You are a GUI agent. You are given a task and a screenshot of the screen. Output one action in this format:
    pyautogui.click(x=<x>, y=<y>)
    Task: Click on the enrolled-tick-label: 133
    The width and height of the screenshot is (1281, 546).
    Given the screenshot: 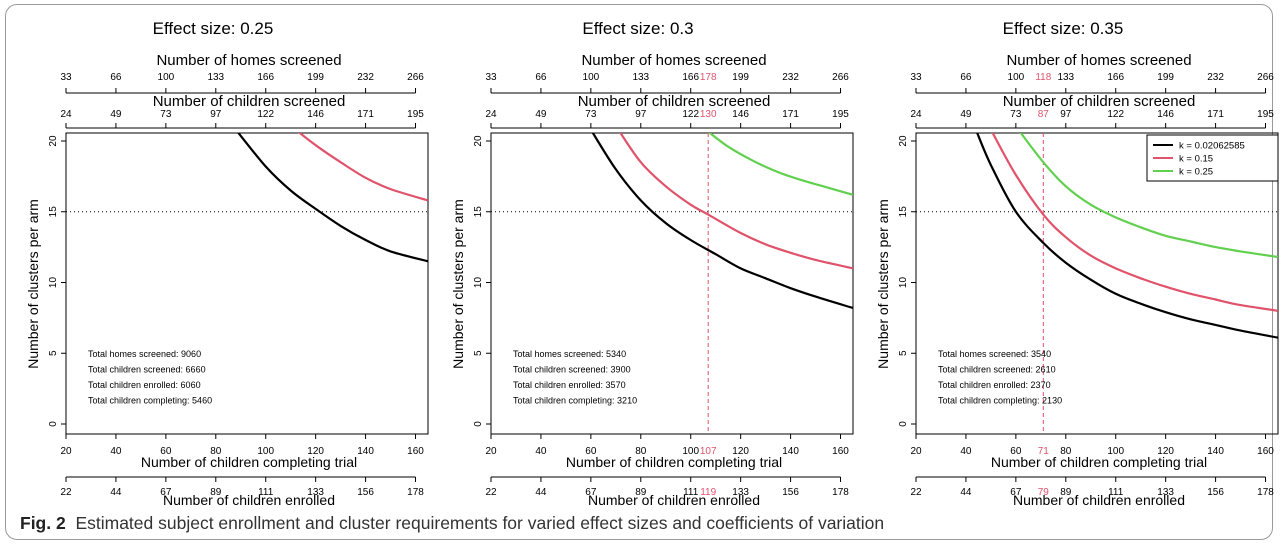 What is the action you would take?
    pyautogui.click(x=740, y=492)
    